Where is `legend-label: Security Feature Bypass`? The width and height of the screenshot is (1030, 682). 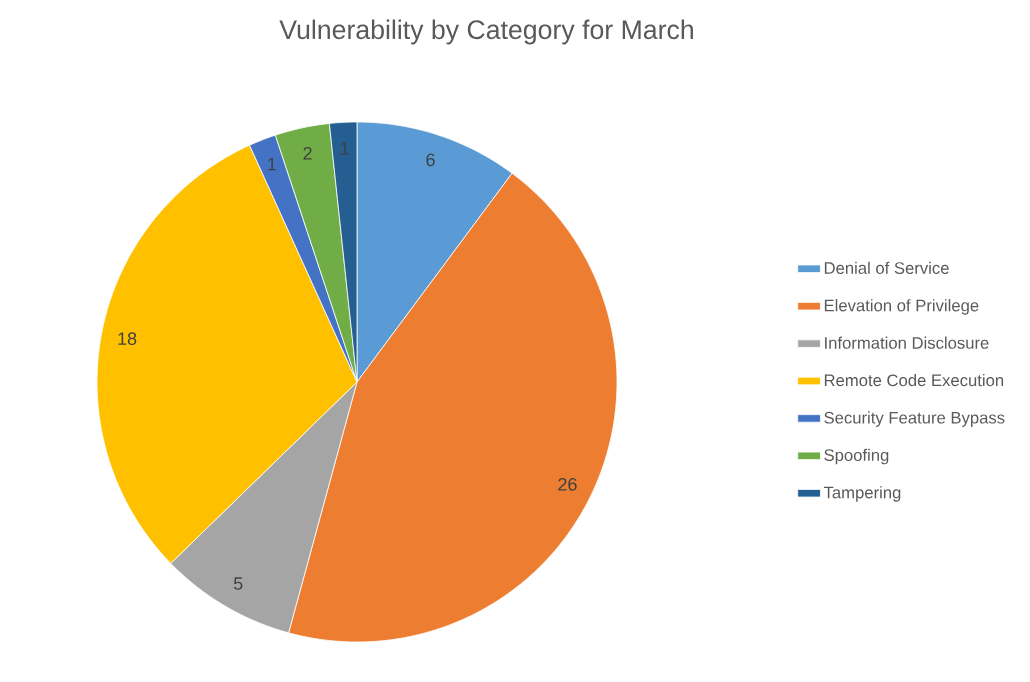
legend-label: Security Feature Bypass is located at coordinates (914, 419).